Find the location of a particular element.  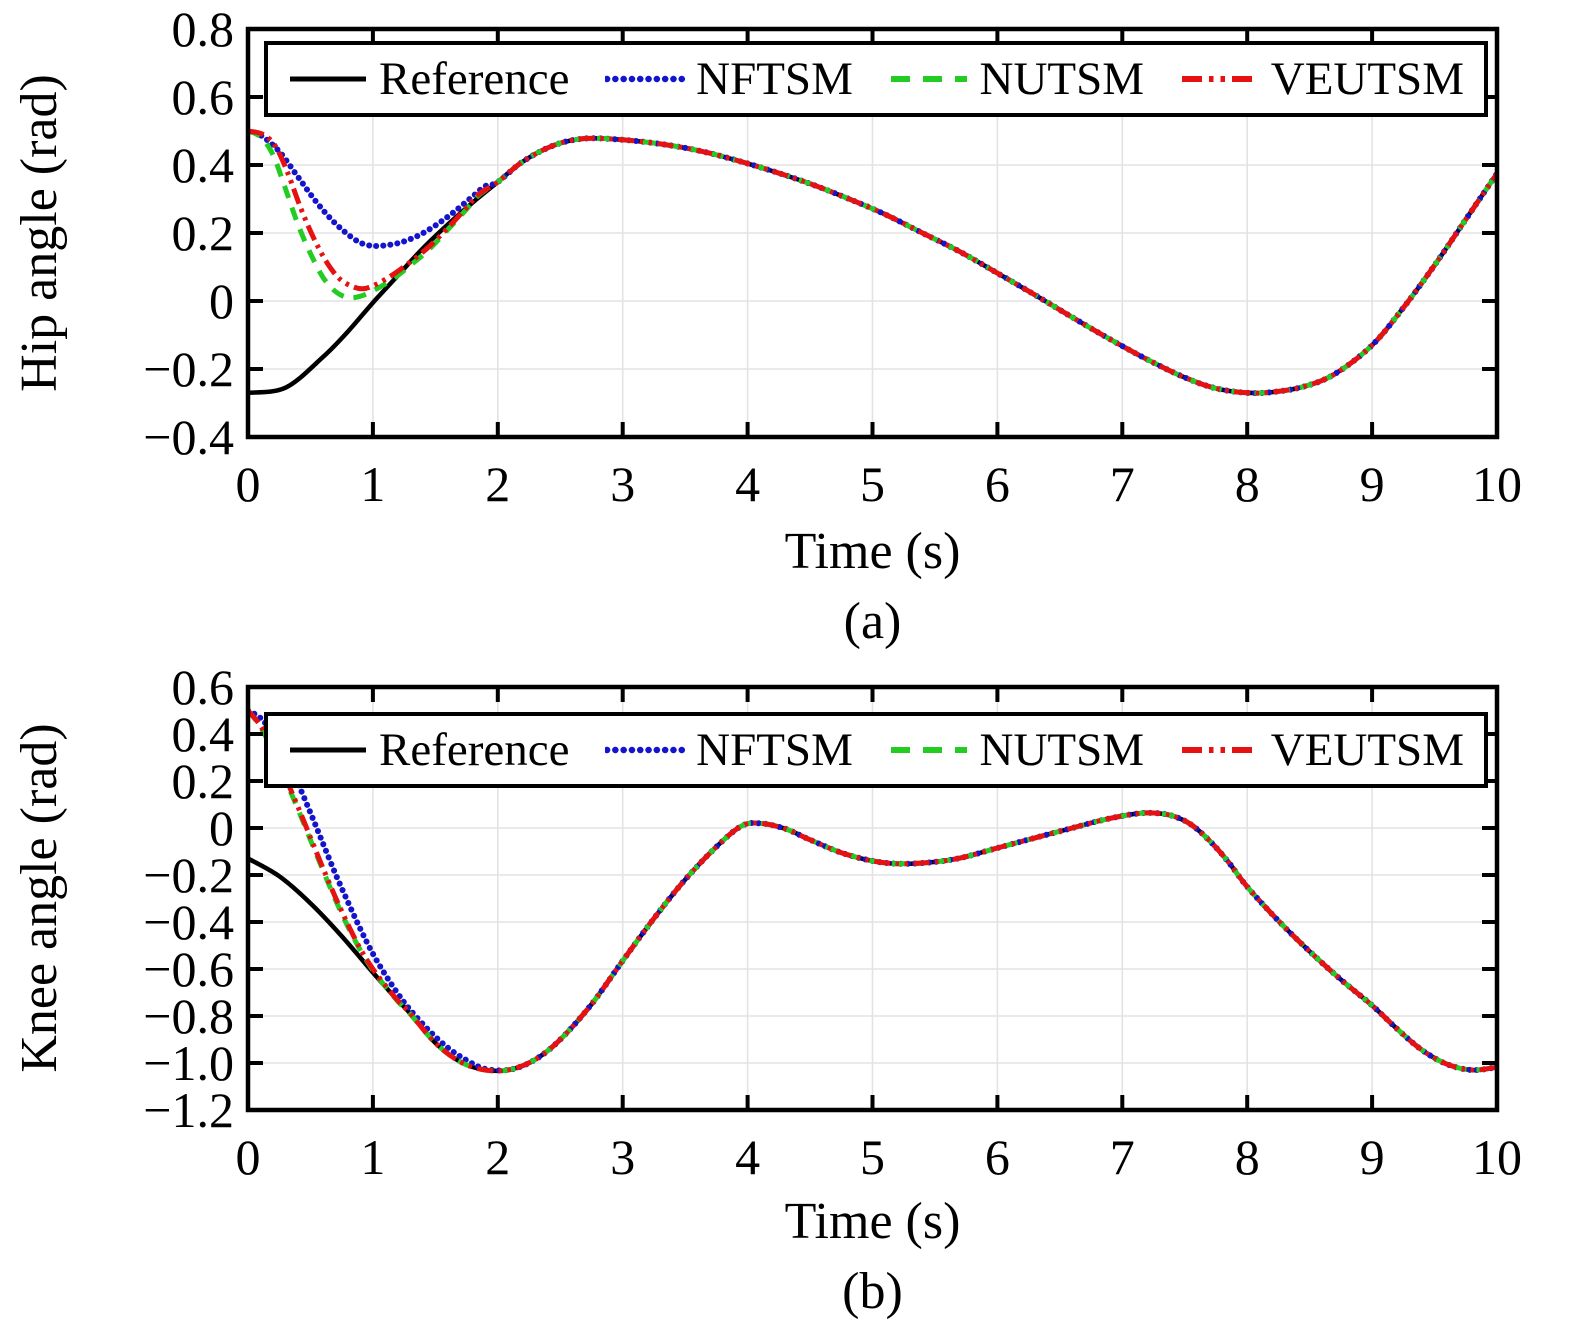

caption-b: (b) is located at coordinates (872, 1291).